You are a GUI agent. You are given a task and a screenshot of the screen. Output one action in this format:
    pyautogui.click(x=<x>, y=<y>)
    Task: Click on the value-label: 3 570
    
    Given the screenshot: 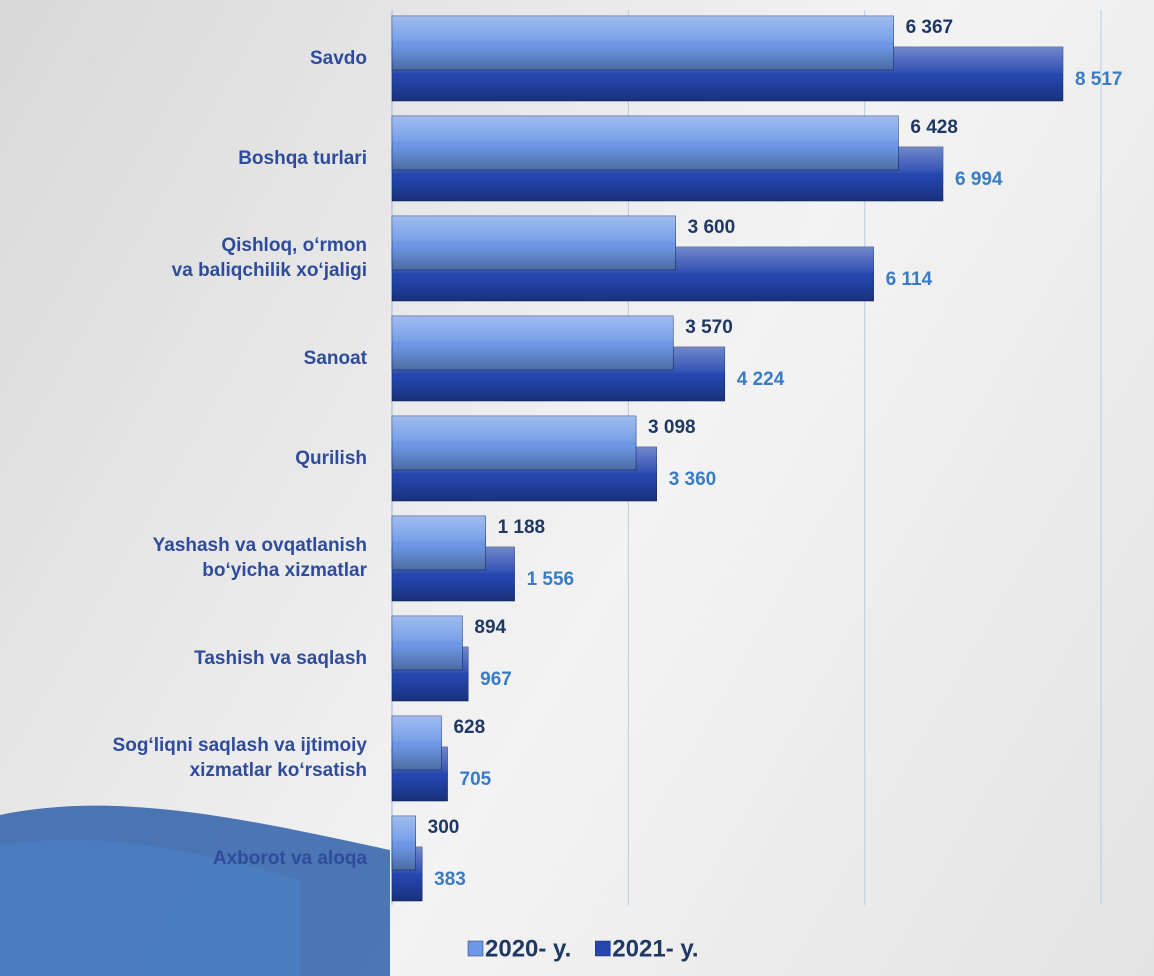 What is the action you would take?
    pyautogui.click(x=709, y=327)
    